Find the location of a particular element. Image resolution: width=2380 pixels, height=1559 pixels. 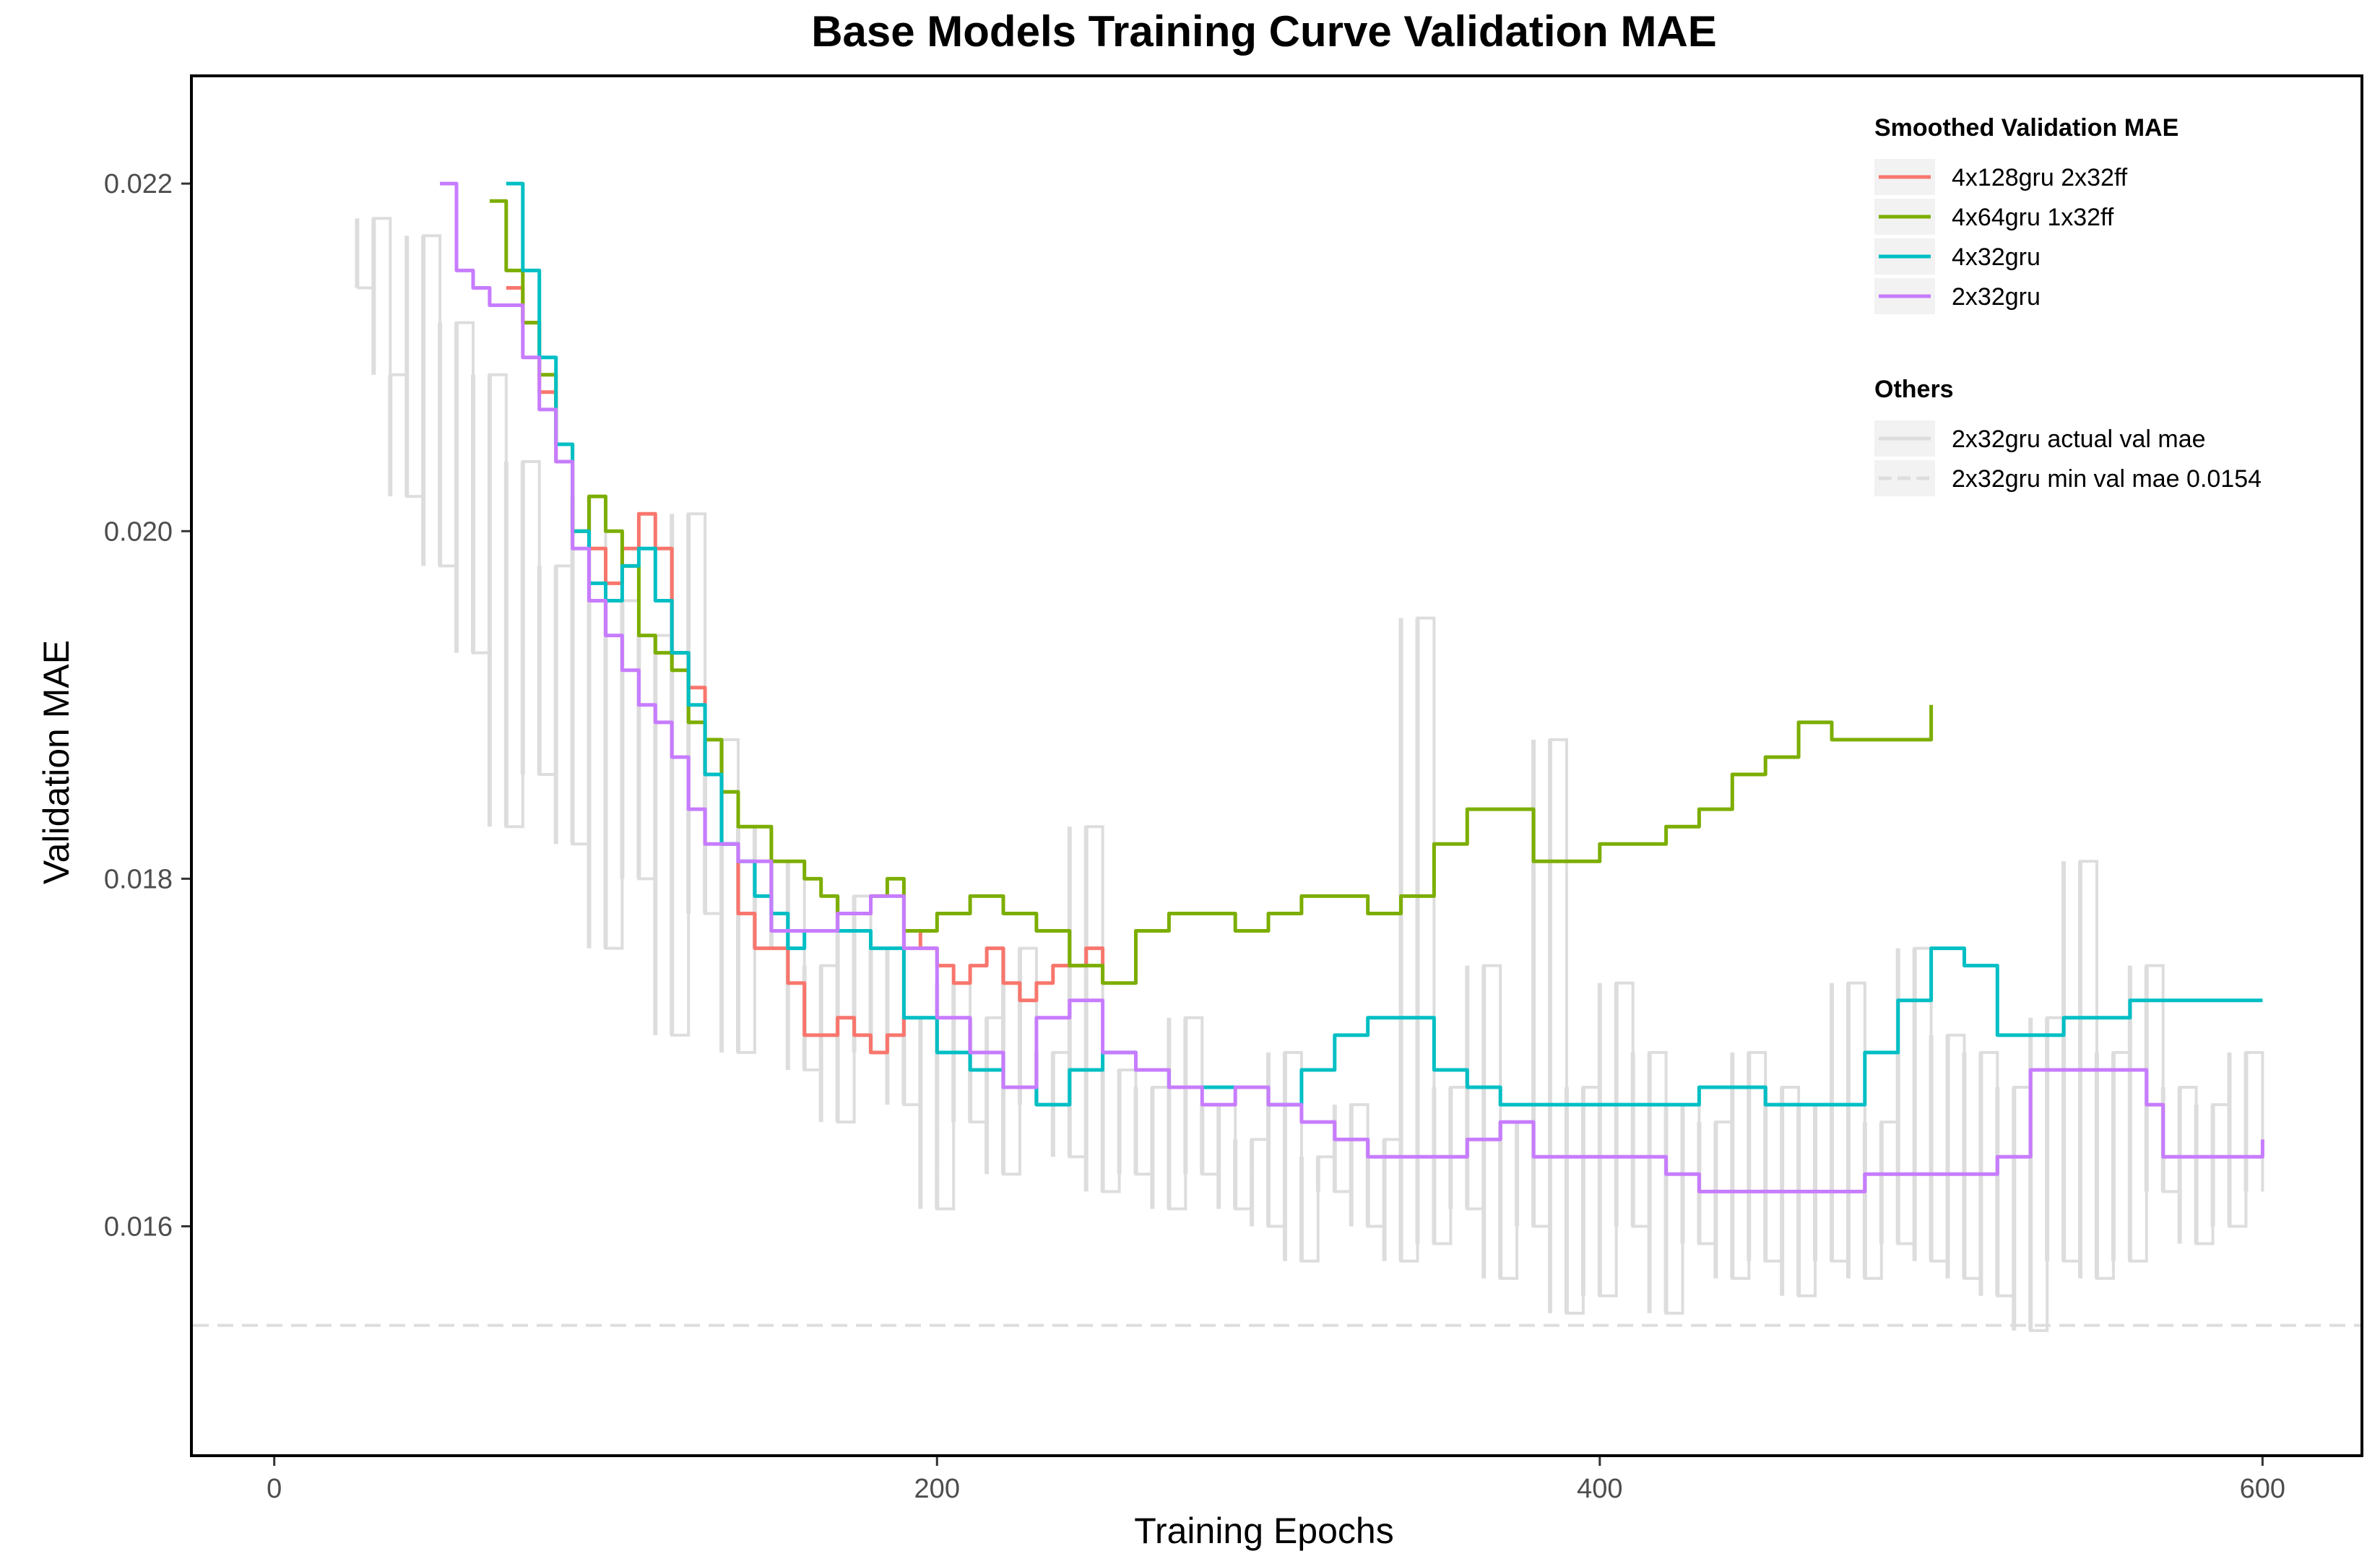

legend-title: Smoothed Validation MAE is located at coordinates (2026, 128).